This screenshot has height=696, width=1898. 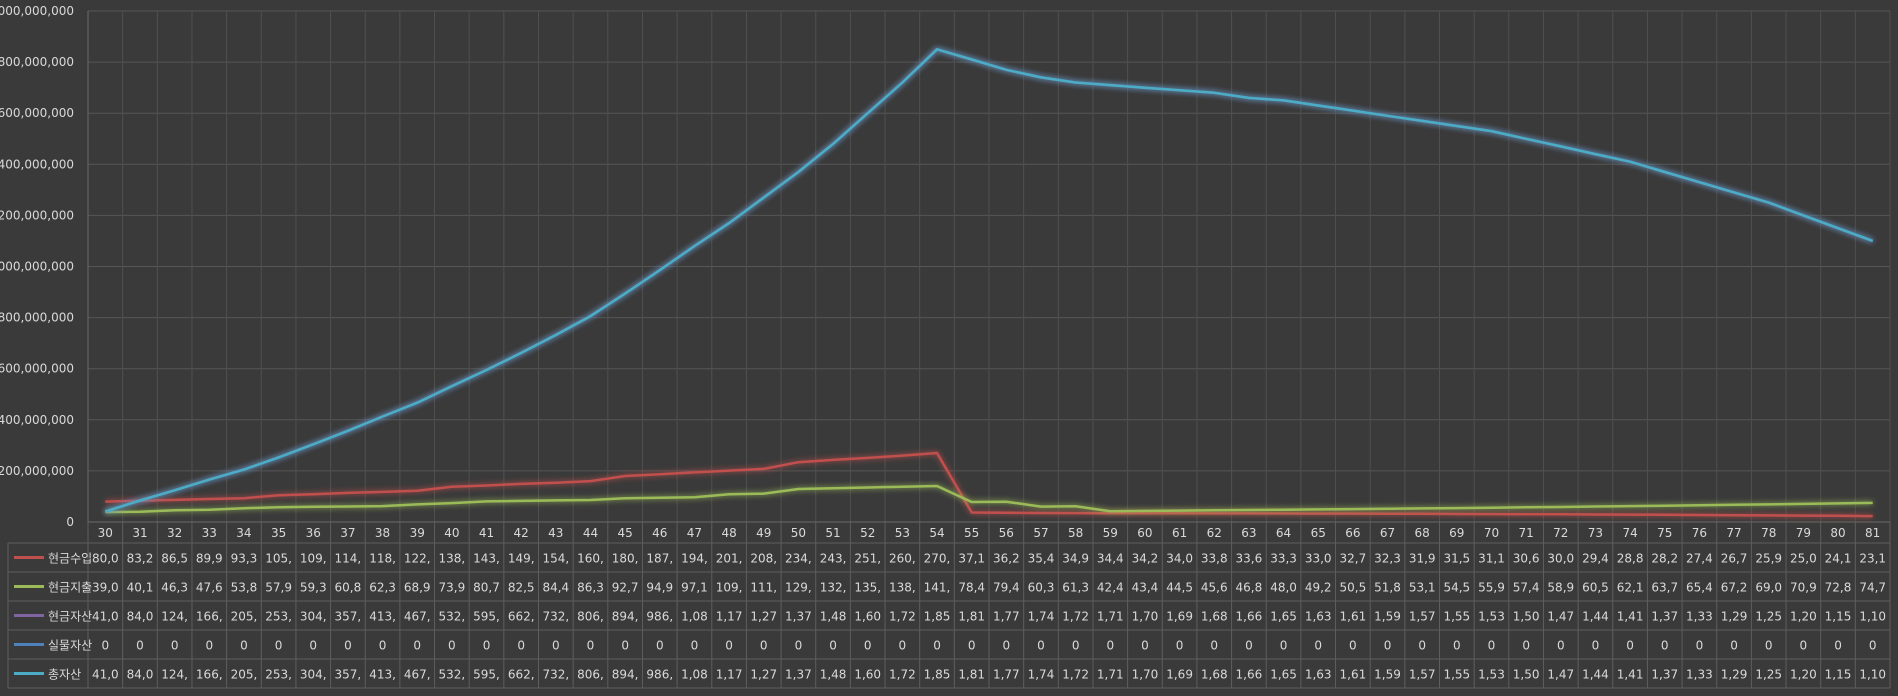 What do you see at coordinates (1387, 559) in the screenshot?
I see `table-cell: 32,3` at bounding box center [1387, 559].